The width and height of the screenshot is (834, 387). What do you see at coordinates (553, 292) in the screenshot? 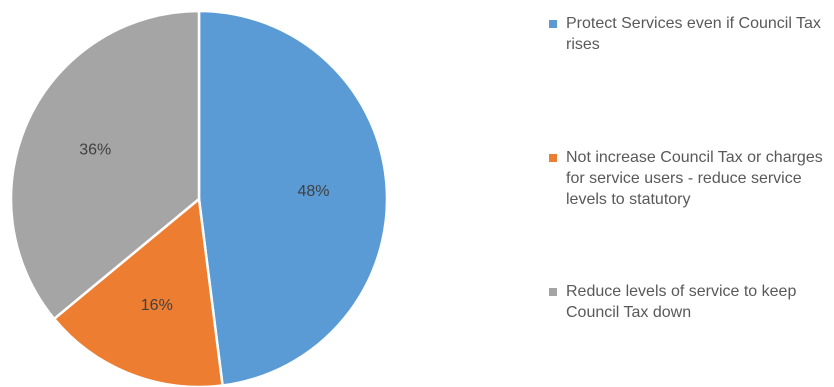
I see `legend-swatch-reduce-levels` at bounding box center [553, 292].